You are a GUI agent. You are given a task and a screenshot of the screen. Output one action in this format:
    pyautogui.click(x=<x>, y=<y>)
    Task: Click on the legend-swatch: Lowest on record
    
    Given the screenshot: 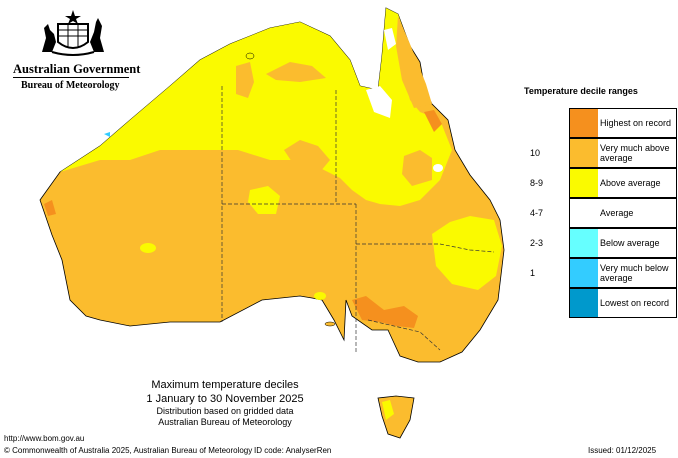 What is the action you would take?
    pyautogui.click(x=623, y=303)
    